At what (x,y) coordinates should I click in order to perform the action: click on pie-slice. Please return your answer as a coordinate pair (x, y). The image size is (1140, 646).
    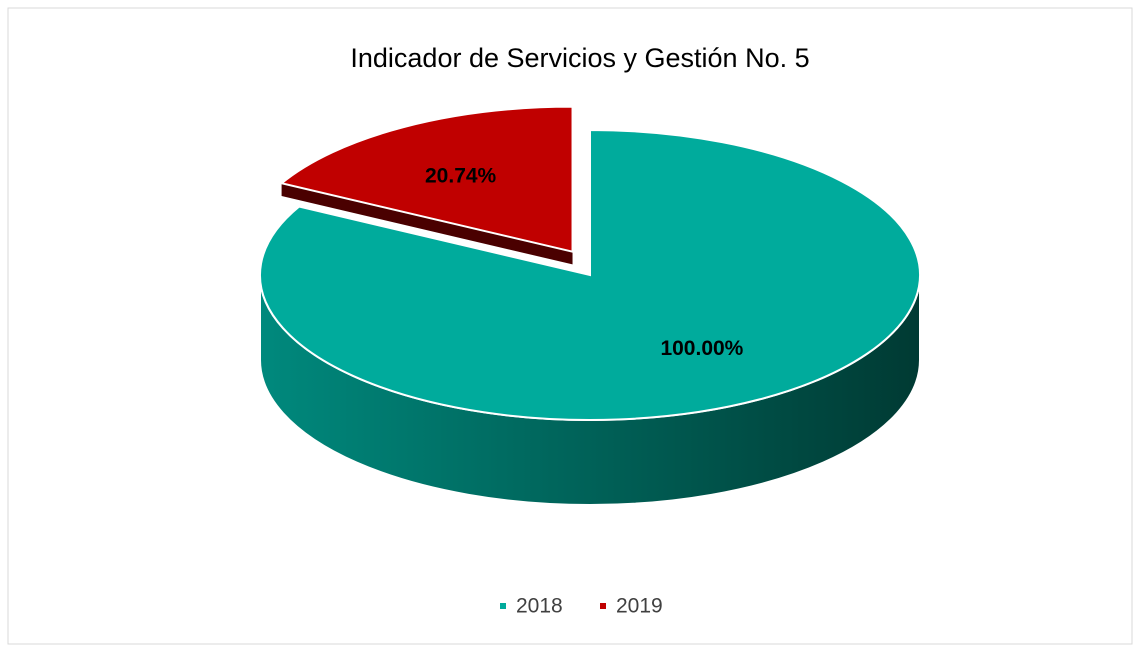
    Looking at the image, I should click on (426, 179).